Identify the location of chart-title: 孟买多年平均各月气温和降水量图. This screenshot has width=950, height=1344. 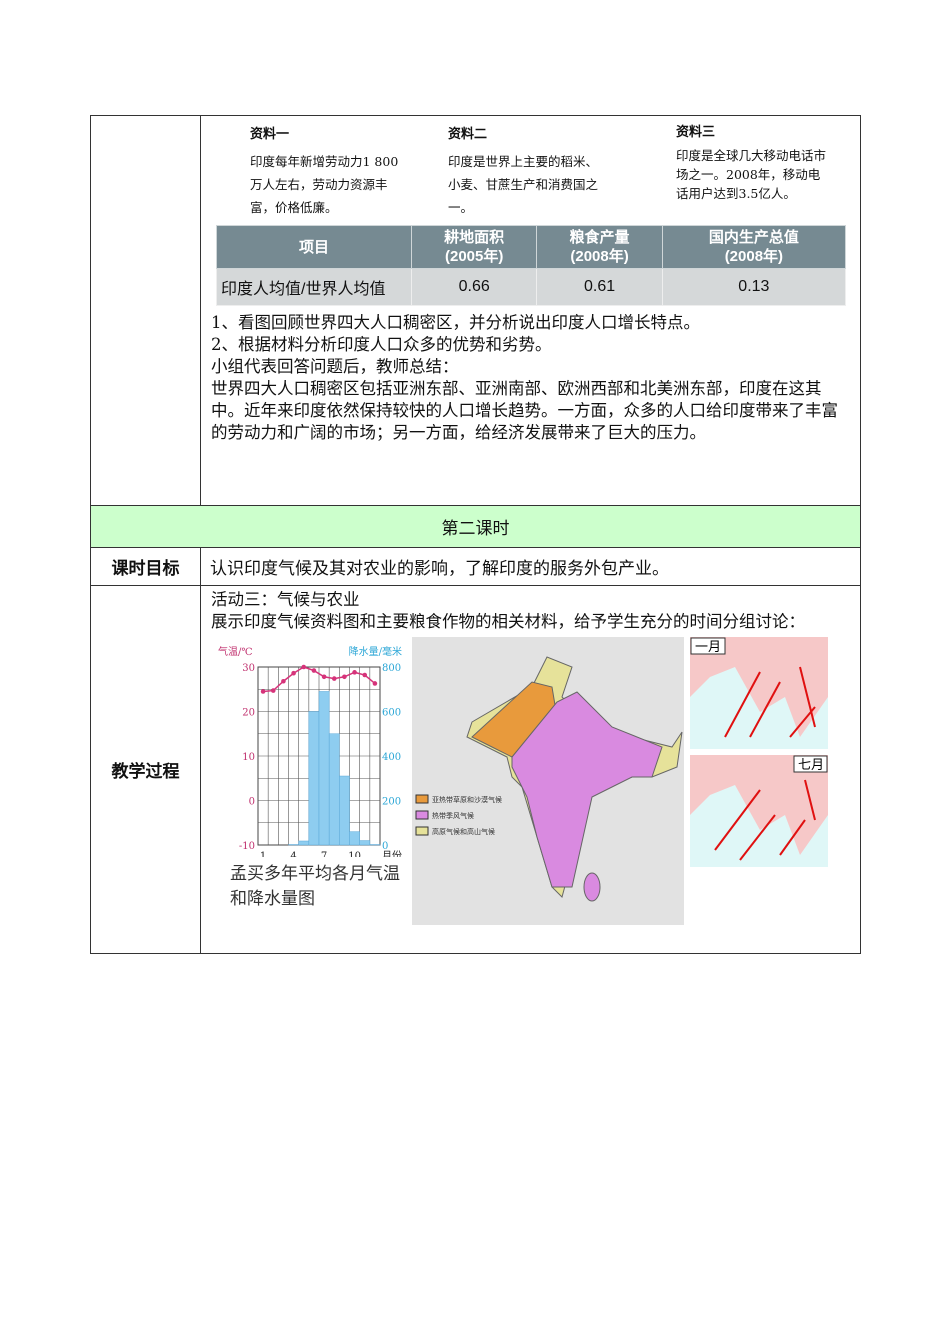
(315, 886).